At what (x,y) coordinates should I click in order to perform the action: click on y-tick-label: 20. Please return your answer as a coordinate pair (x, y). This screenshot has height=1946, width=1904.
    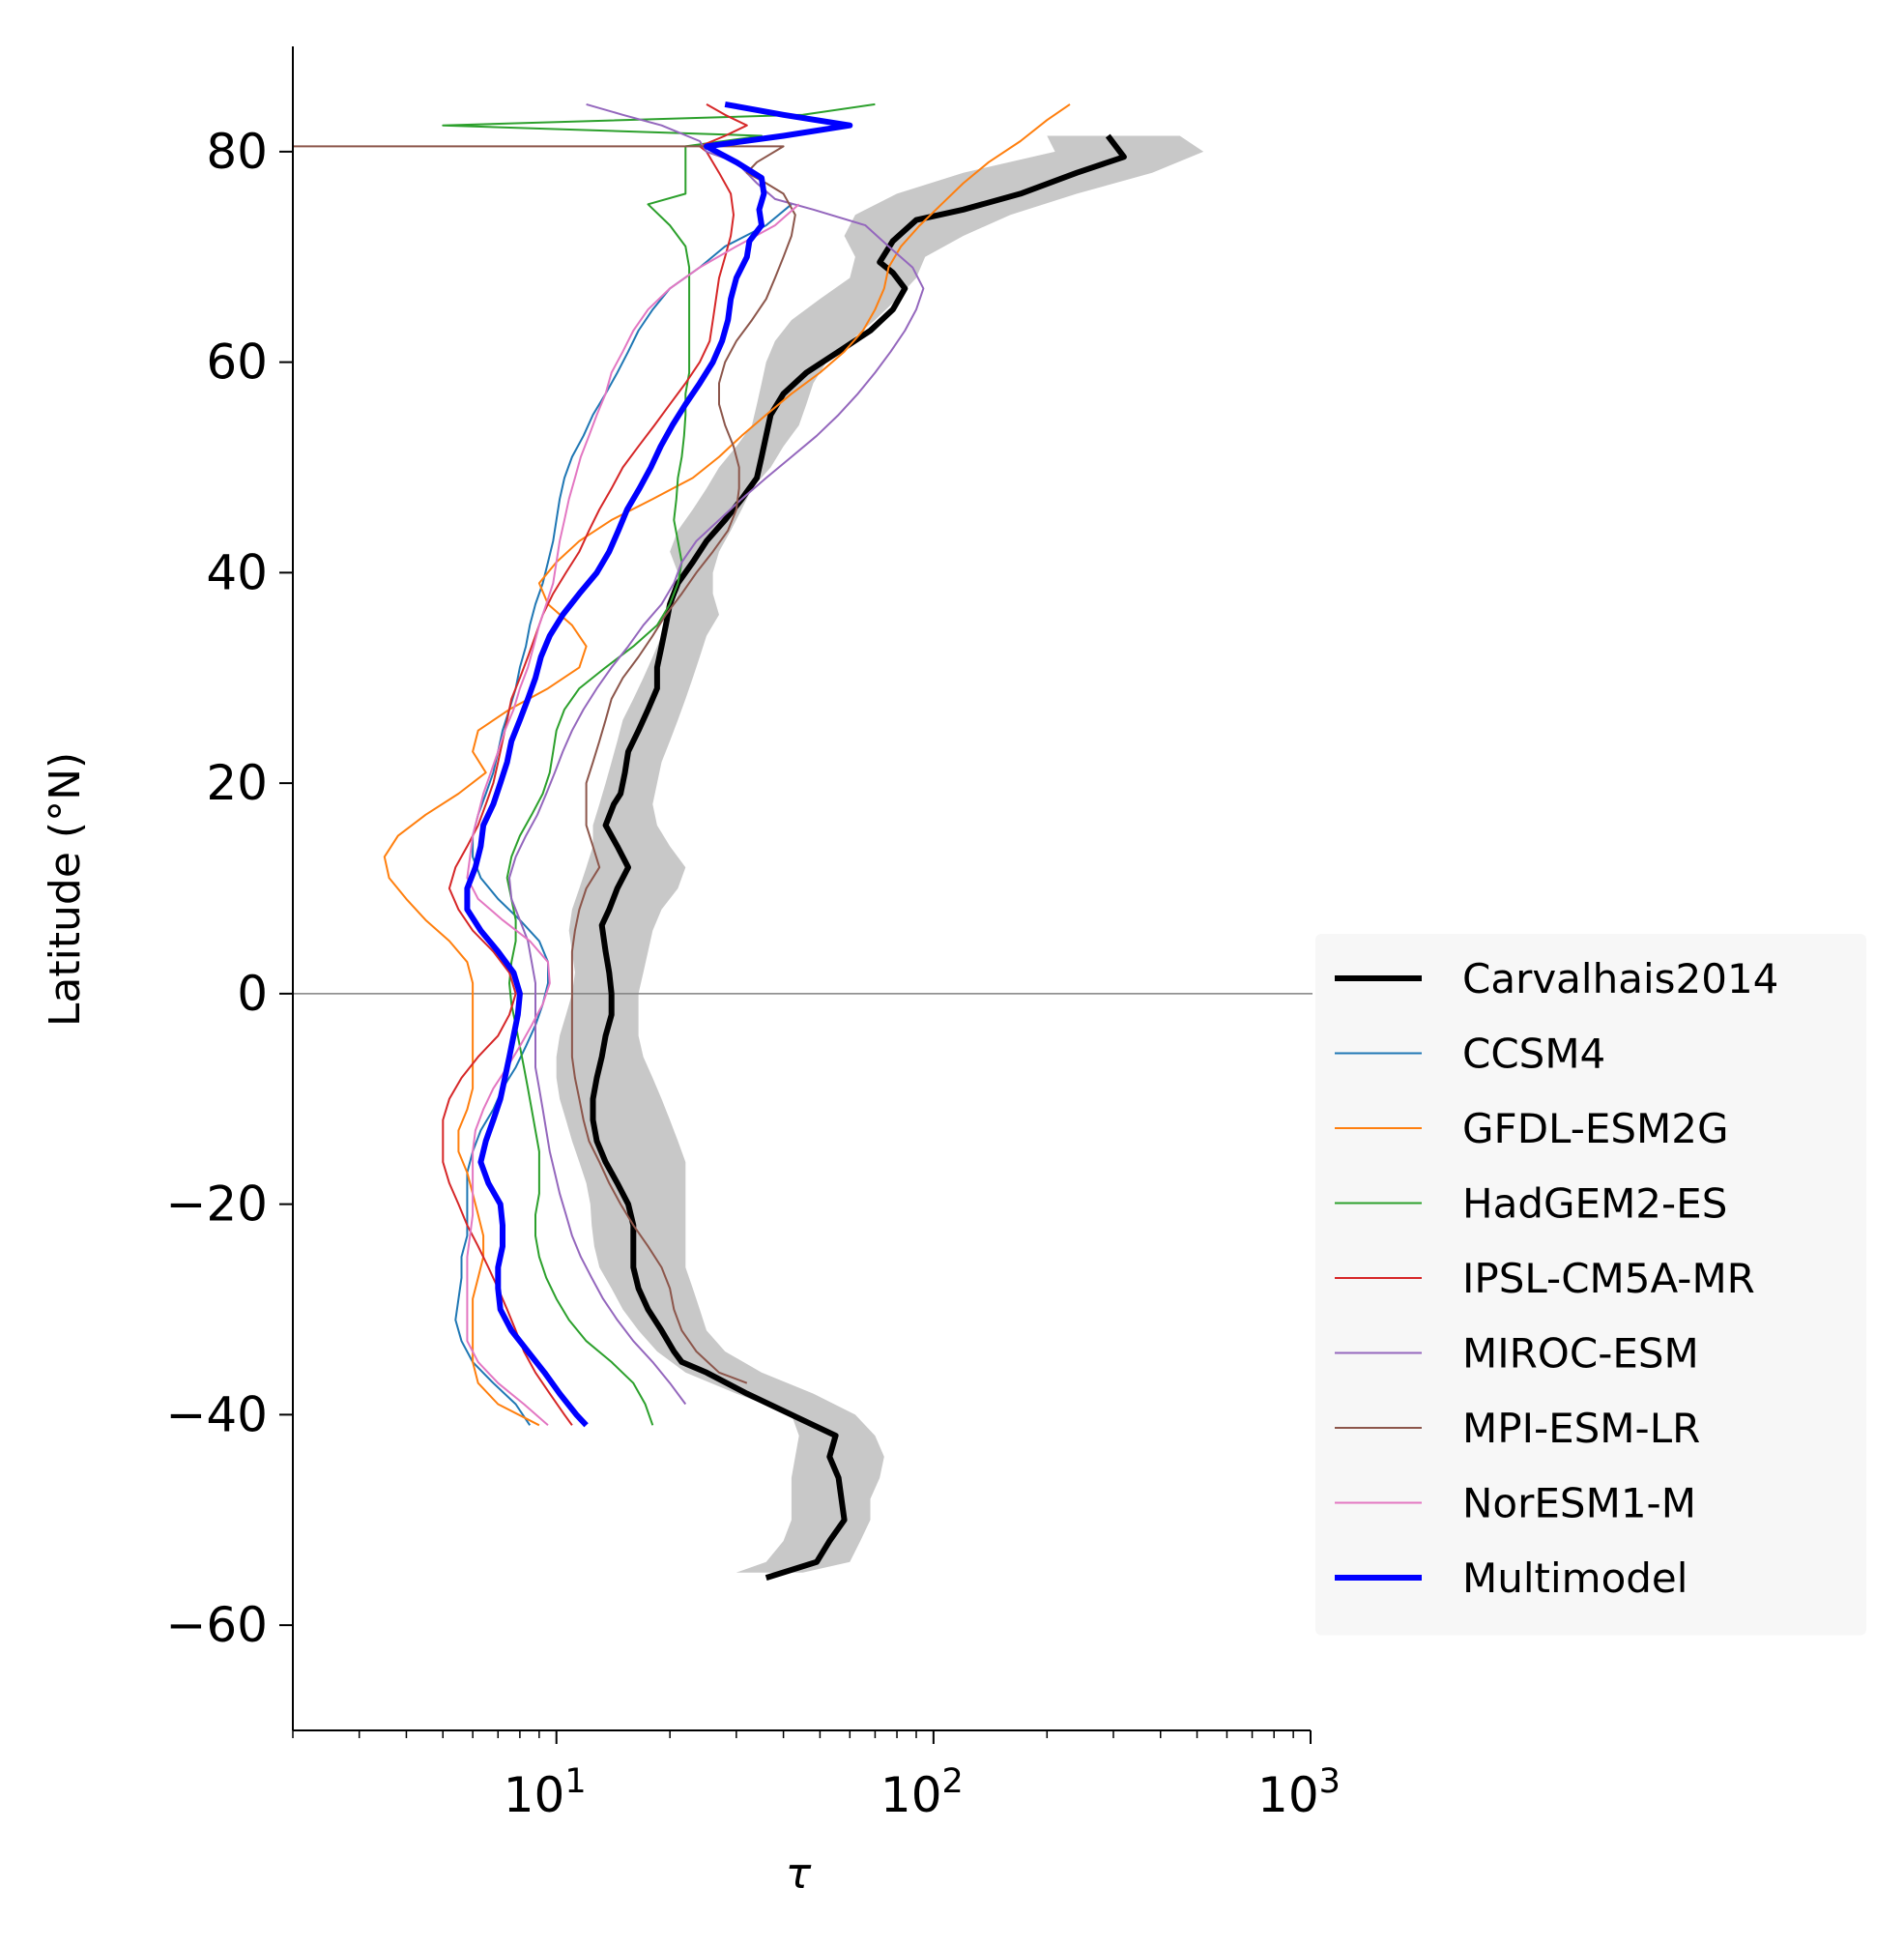
    Looking at the image, I should click on (237, 783).